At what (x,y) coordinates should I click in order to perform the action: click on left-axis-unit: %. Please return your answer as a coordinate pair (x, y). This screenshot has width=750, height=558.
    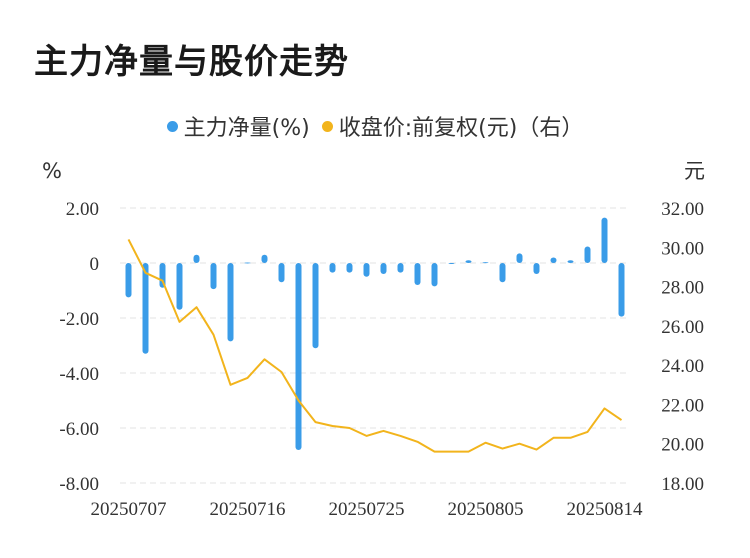
    Looking at the image, I should click on (52, 171).